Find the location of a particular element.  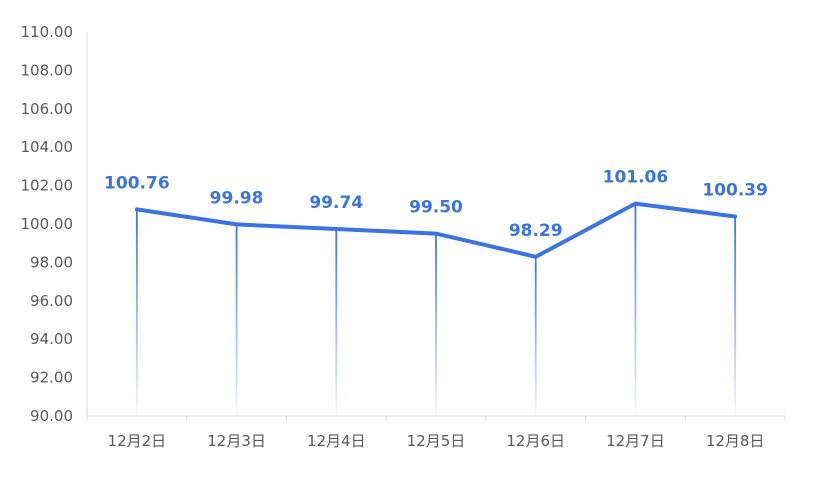

data-label: 99.98 is located at coordinates (237, 198).